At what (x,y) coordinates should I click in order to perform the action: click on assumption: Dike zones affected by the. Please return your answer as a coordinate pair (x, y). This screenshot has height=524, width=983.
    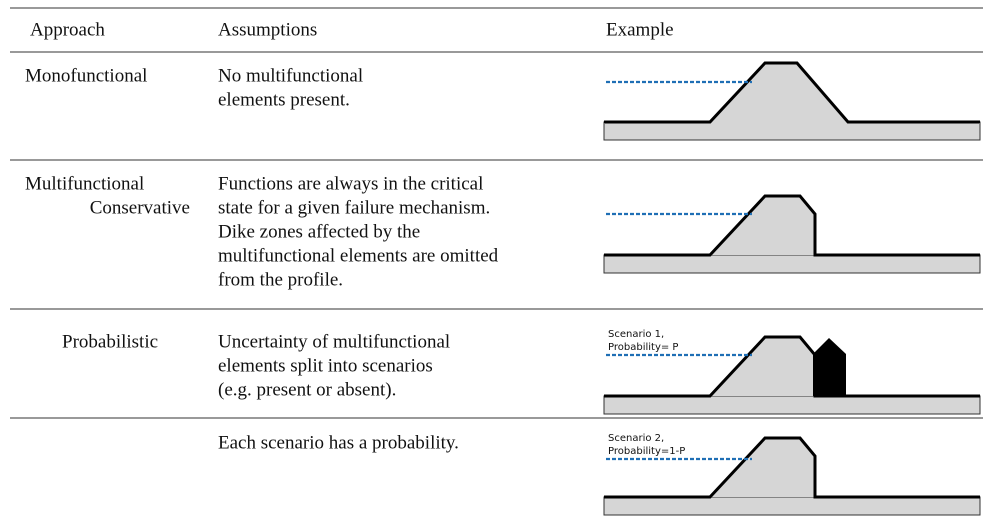
    Looking at the image, I should click on (319, 231).